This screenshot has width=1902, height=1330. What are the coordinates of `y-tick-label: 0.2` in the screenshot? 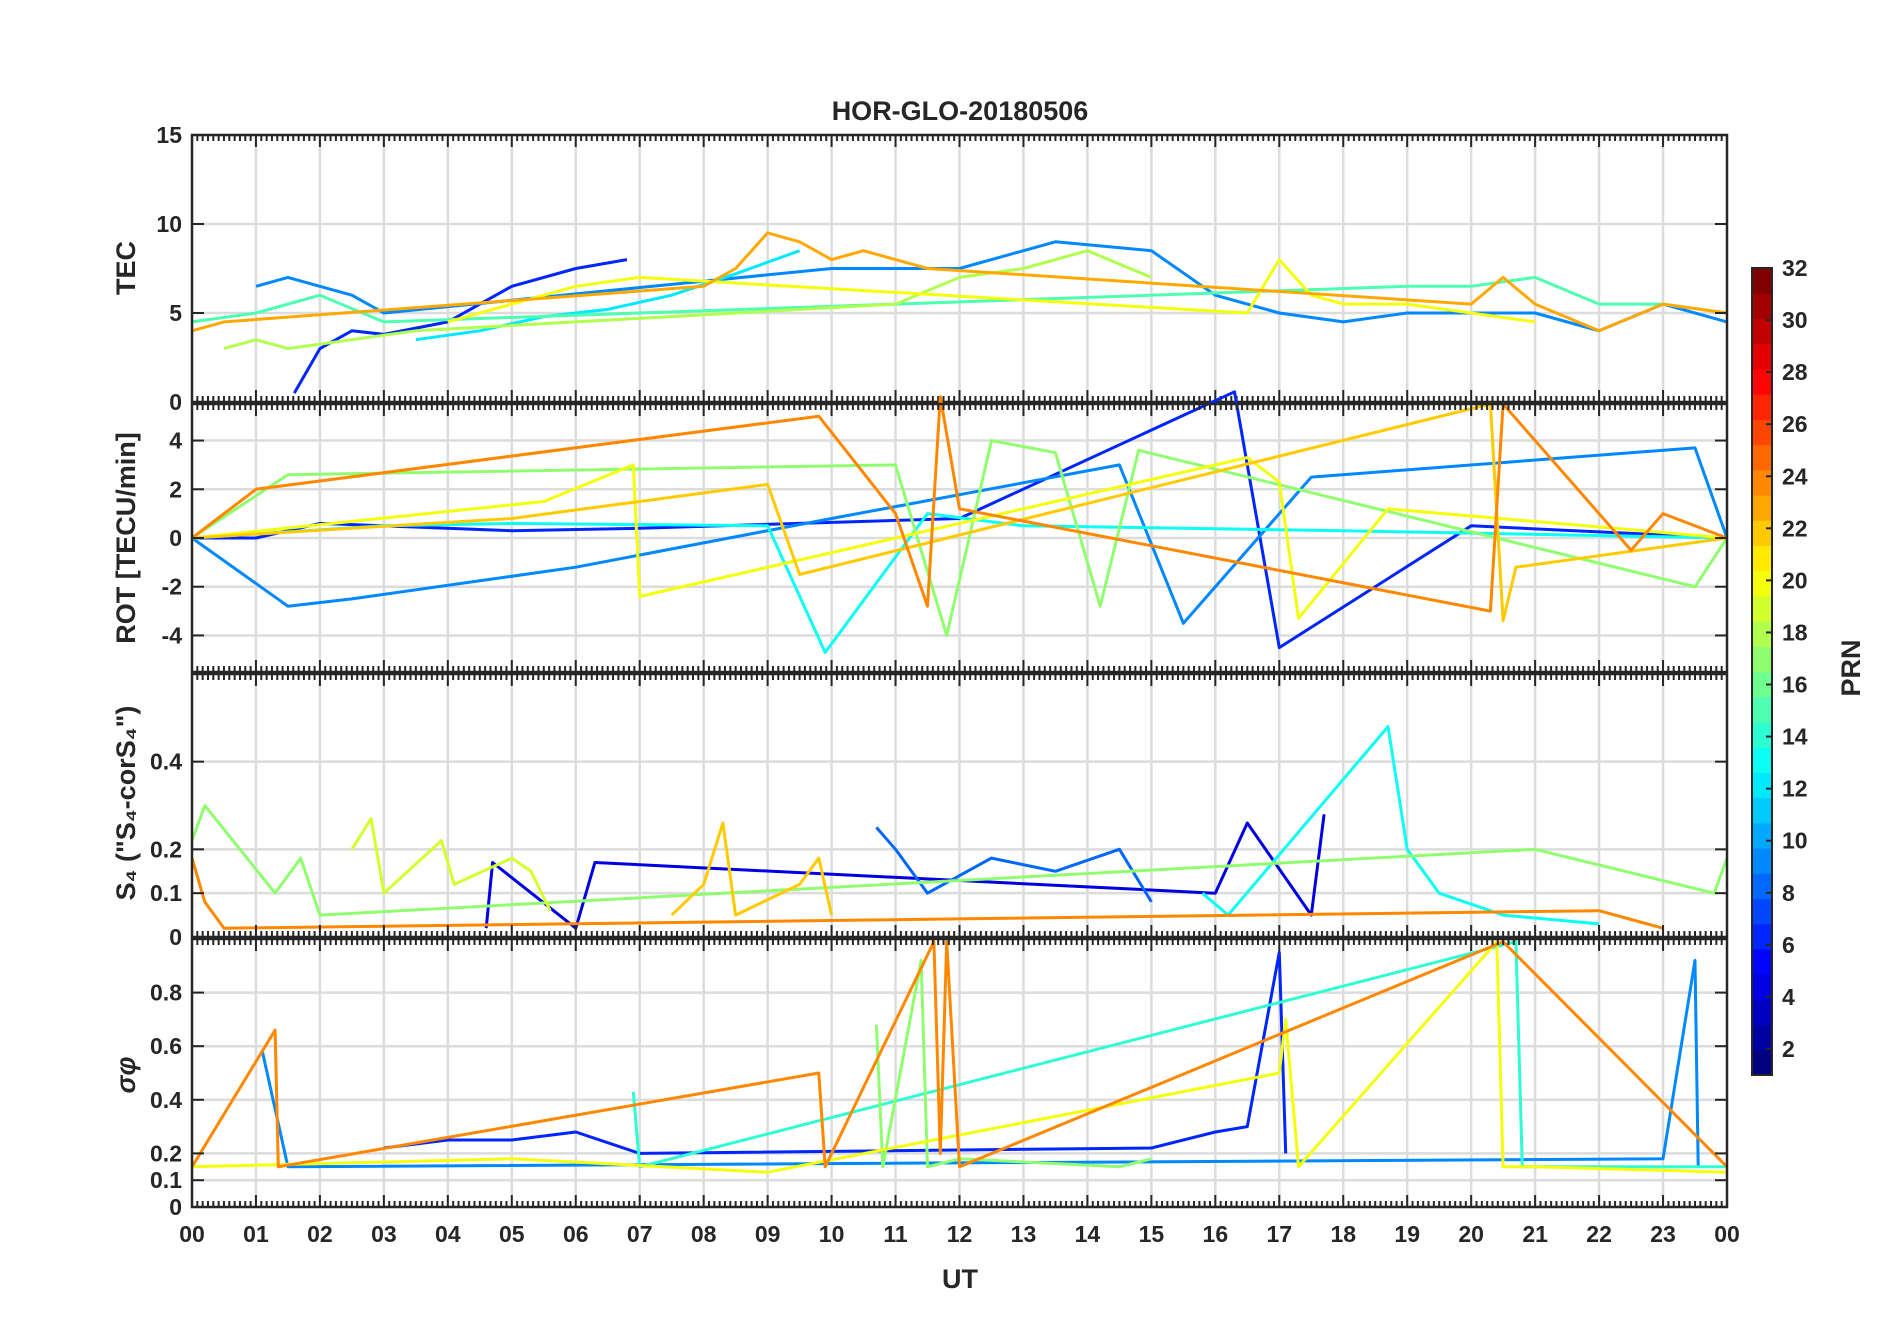 It's located at (166, 849).